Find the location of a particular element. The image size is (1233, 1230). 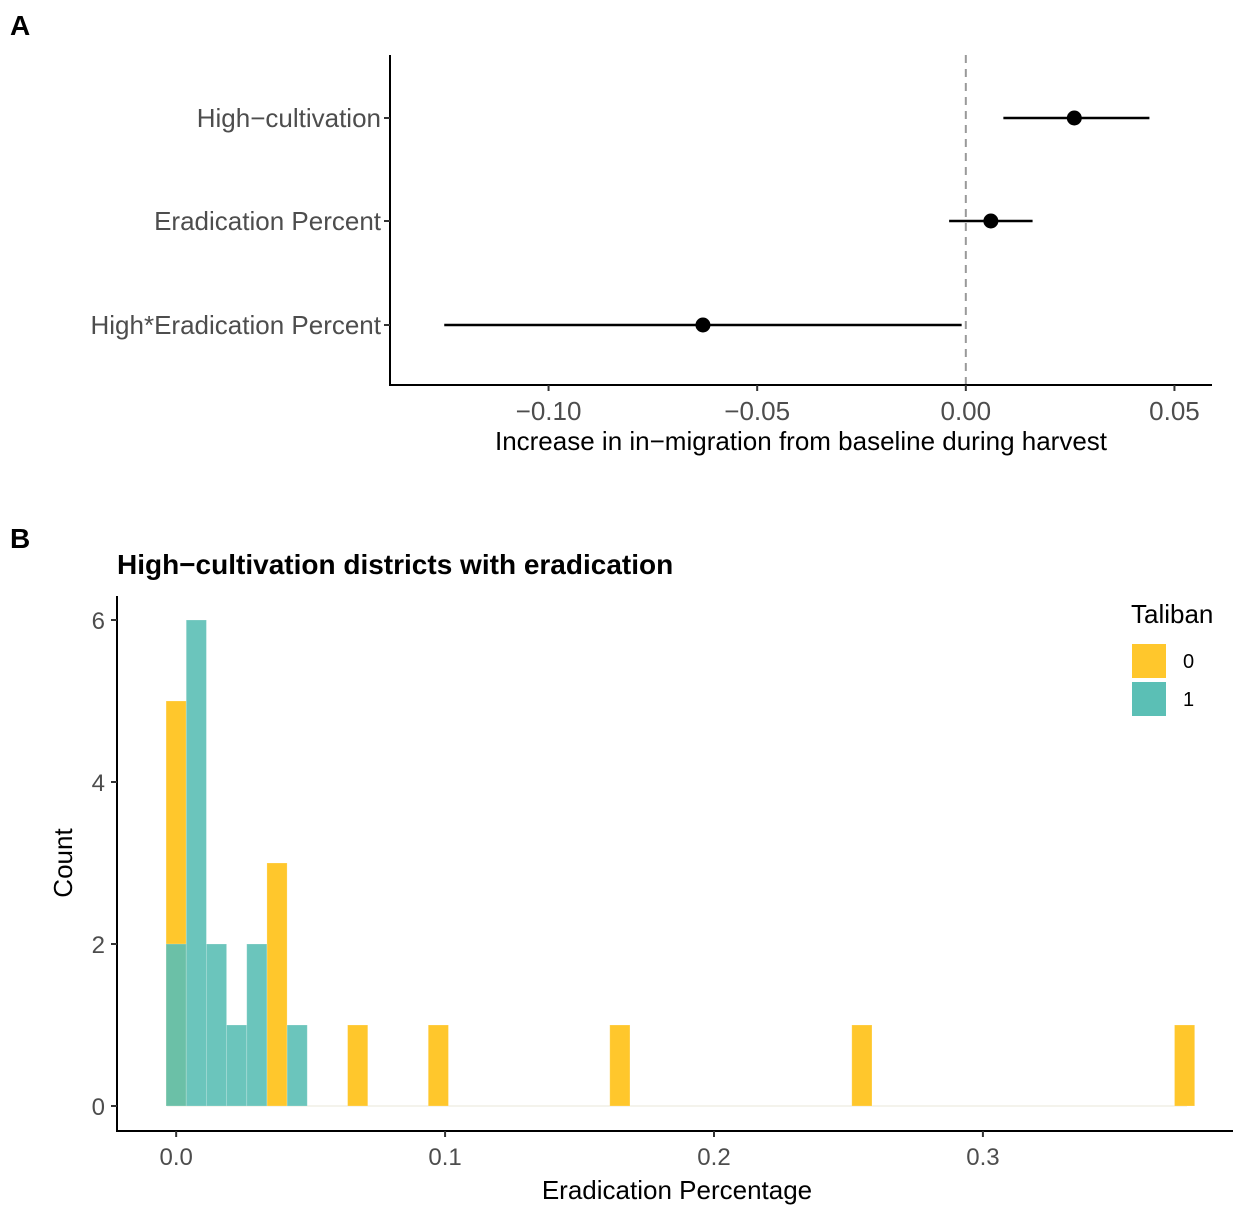

x-tick-label: 0.2 is located at coordinates (713, 1157).